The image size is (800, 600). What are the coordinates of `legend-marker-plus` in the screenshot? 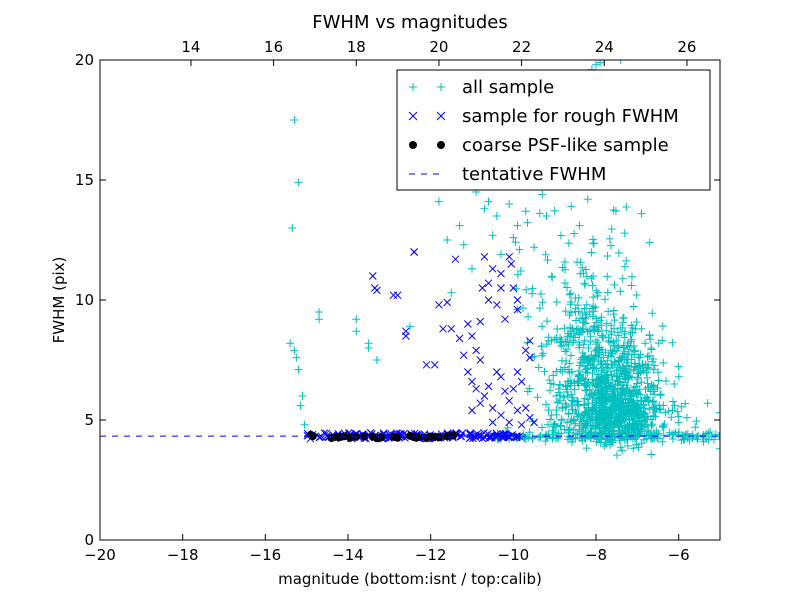 It's located at (441, 87).